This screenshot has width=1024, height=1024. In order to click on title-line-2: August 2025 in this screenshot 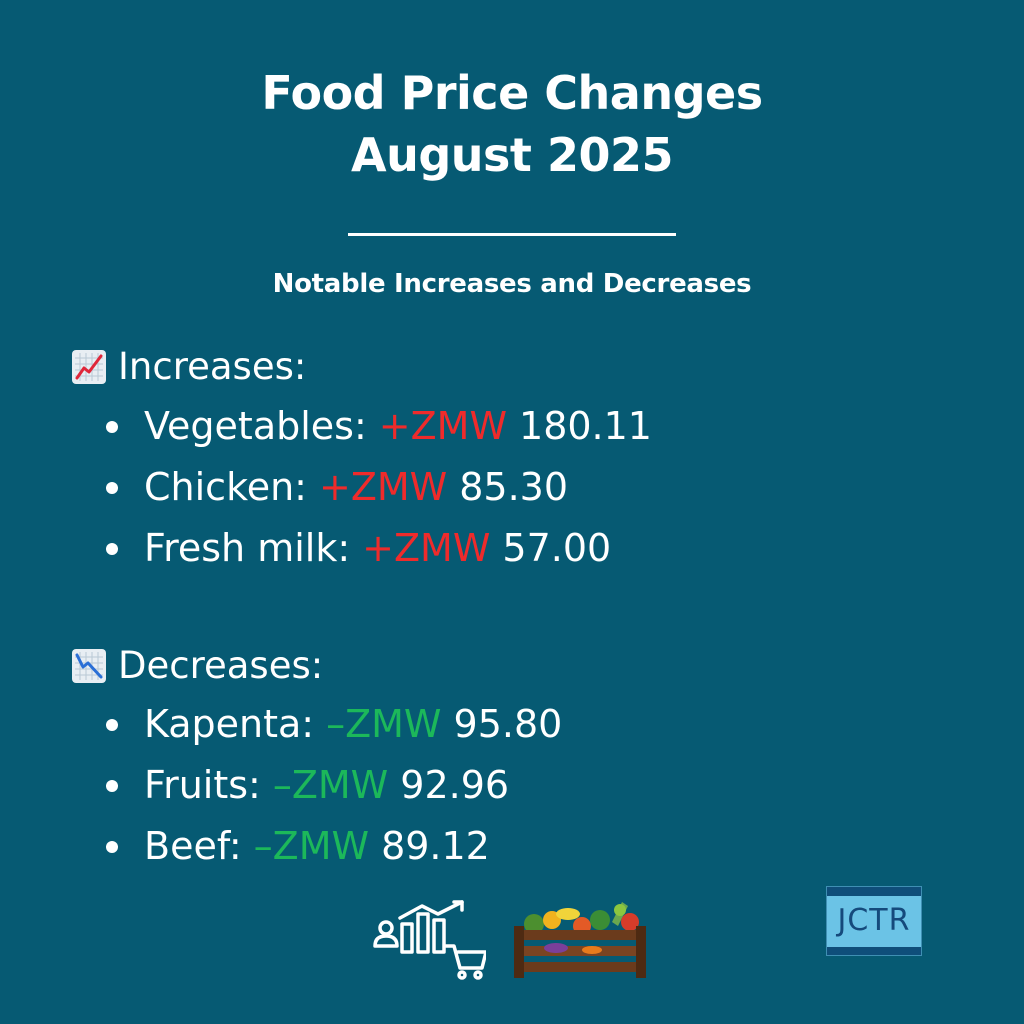, I will do `click(512, 155)`.